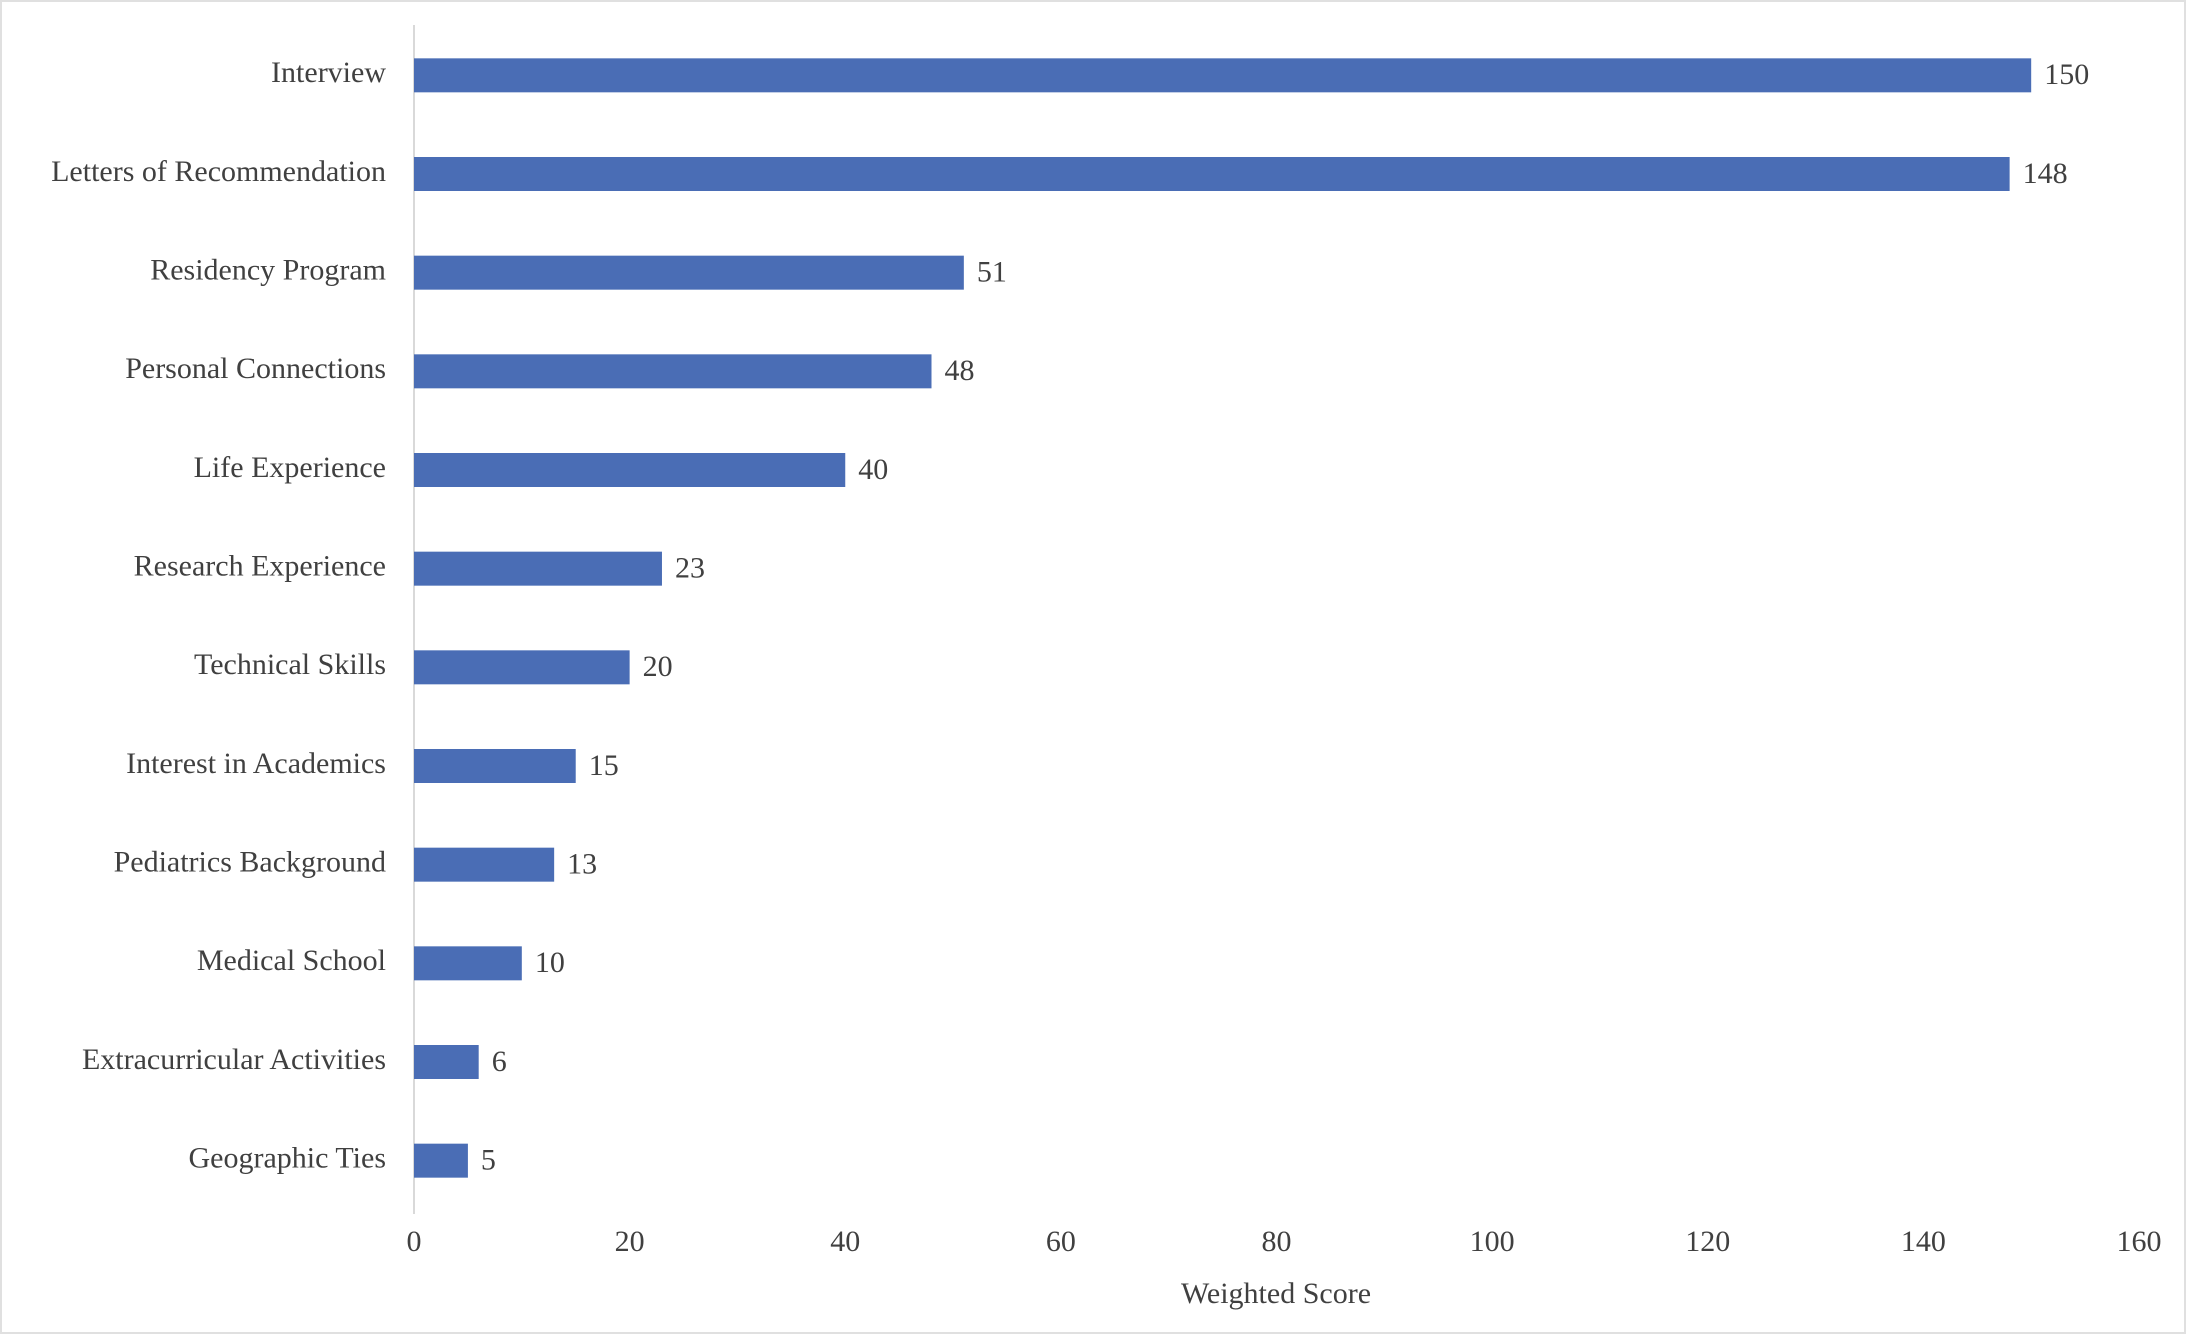 This screenshot has width=2186, height=1334. Describe the element at coordinates (845, 1241) in the screenshot. I see `x-tick-label: 40` at that location.